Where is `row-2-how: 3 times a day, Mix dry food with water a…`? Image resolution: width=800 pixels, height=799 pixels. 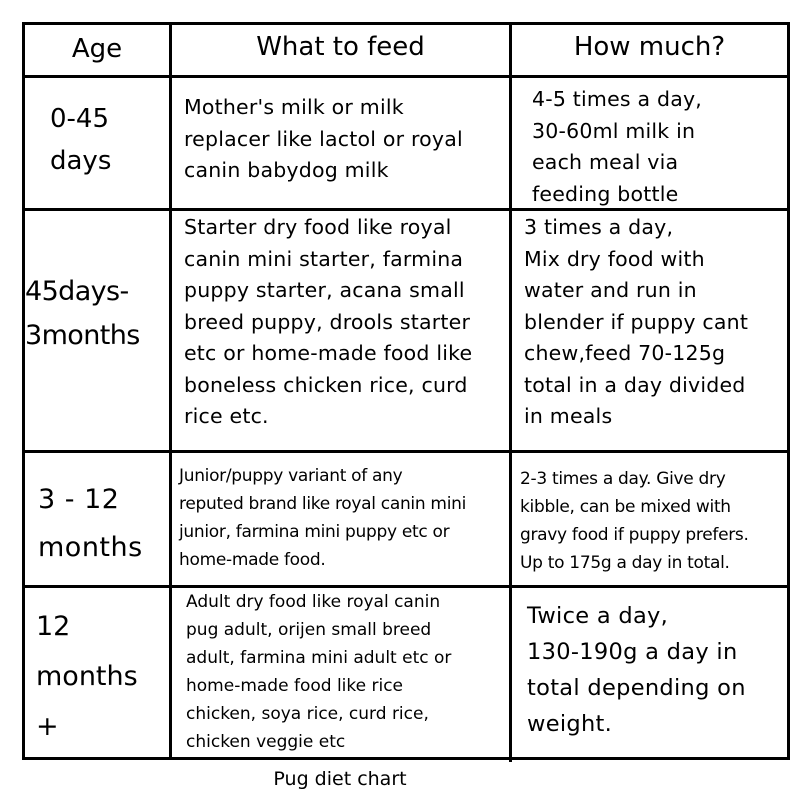 row-2-how: 3 times a day, Mix dry food with water a… is located at coordinates (636, 321).